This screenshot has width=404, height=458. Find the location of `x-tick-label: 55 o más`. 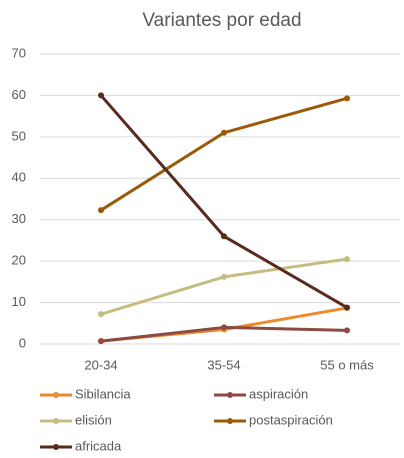

x-tick-label: 55 o más is located at coordinates (347, 364).